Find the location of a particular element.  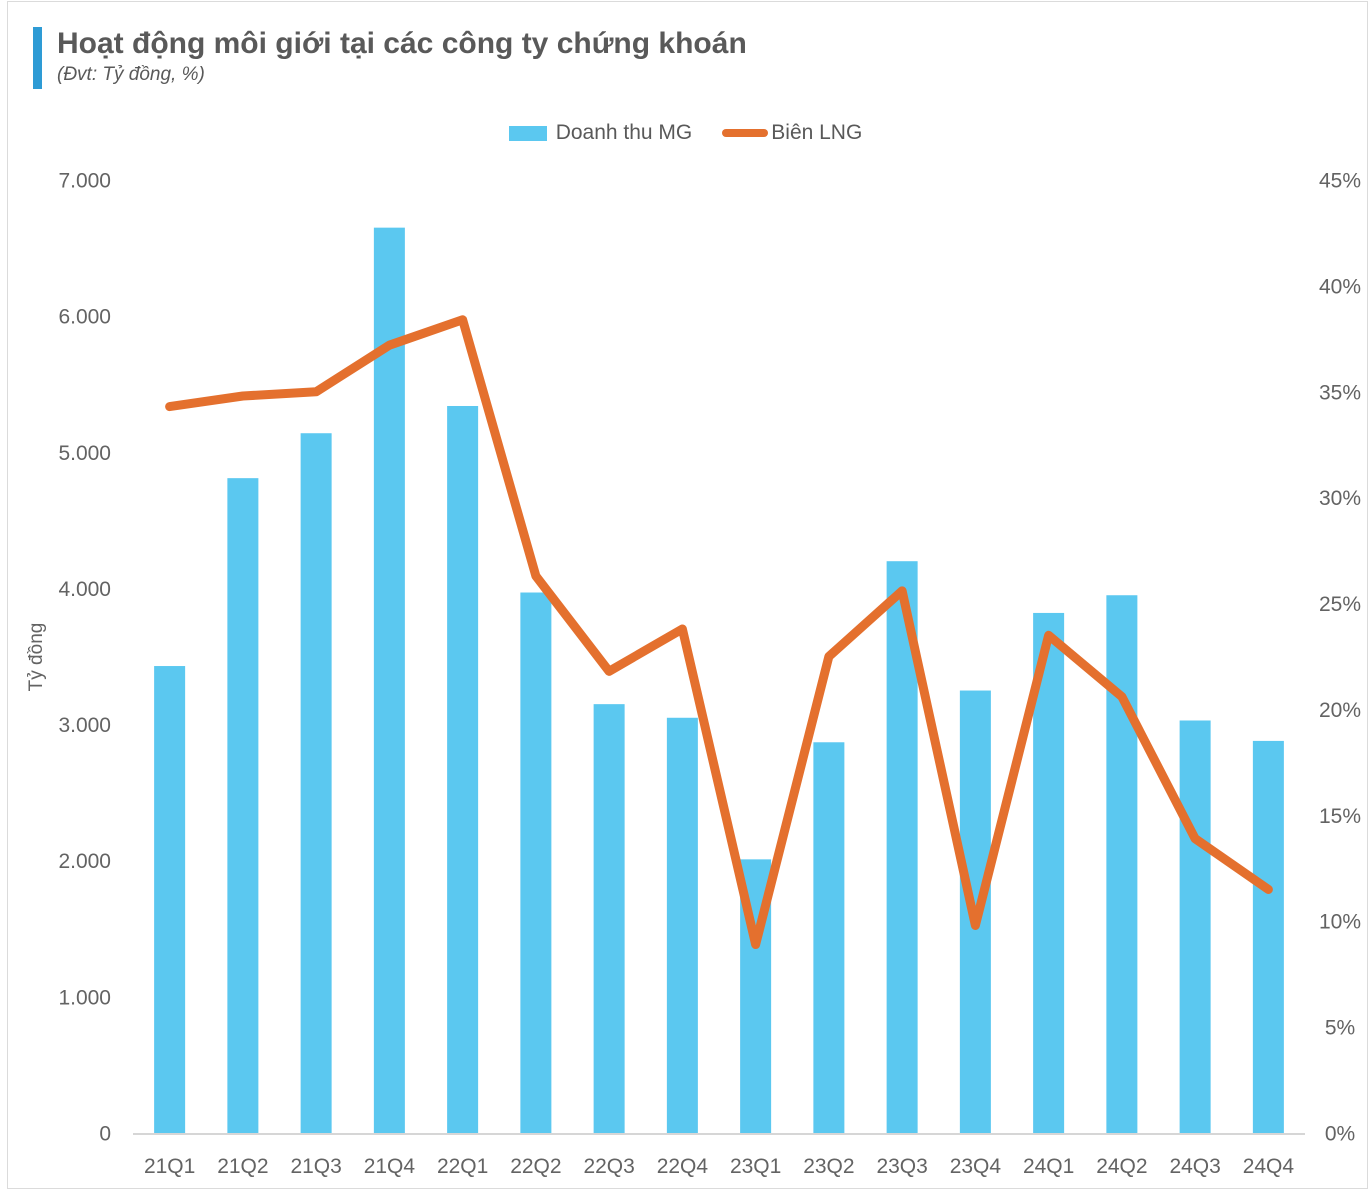

x-axis-label-21Q2: 21Q2 is located at coordinates (242, 1166).